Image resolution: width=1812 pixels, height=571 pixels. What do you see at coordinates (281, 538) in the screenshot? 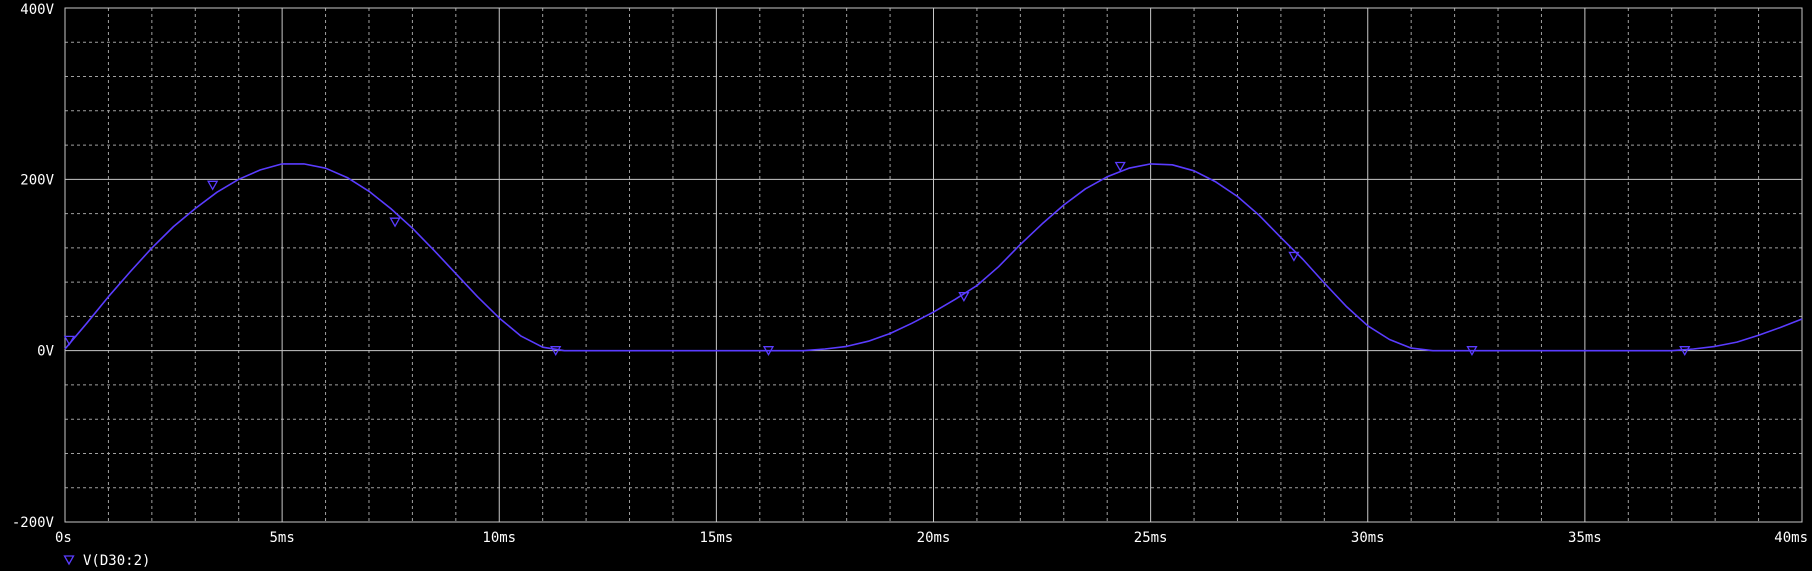
I see `x-tick-label: 5ms` at bounding box center [281, 538].